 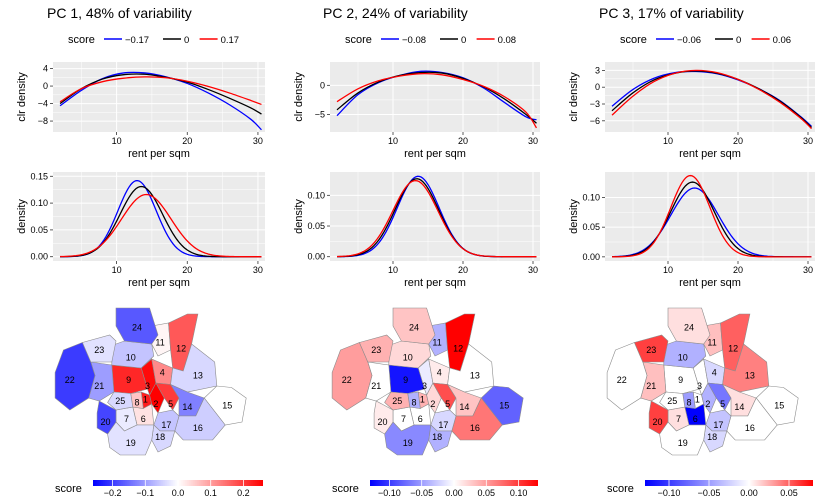 I want to click on district-label: 6, so click(x=143, y=419).